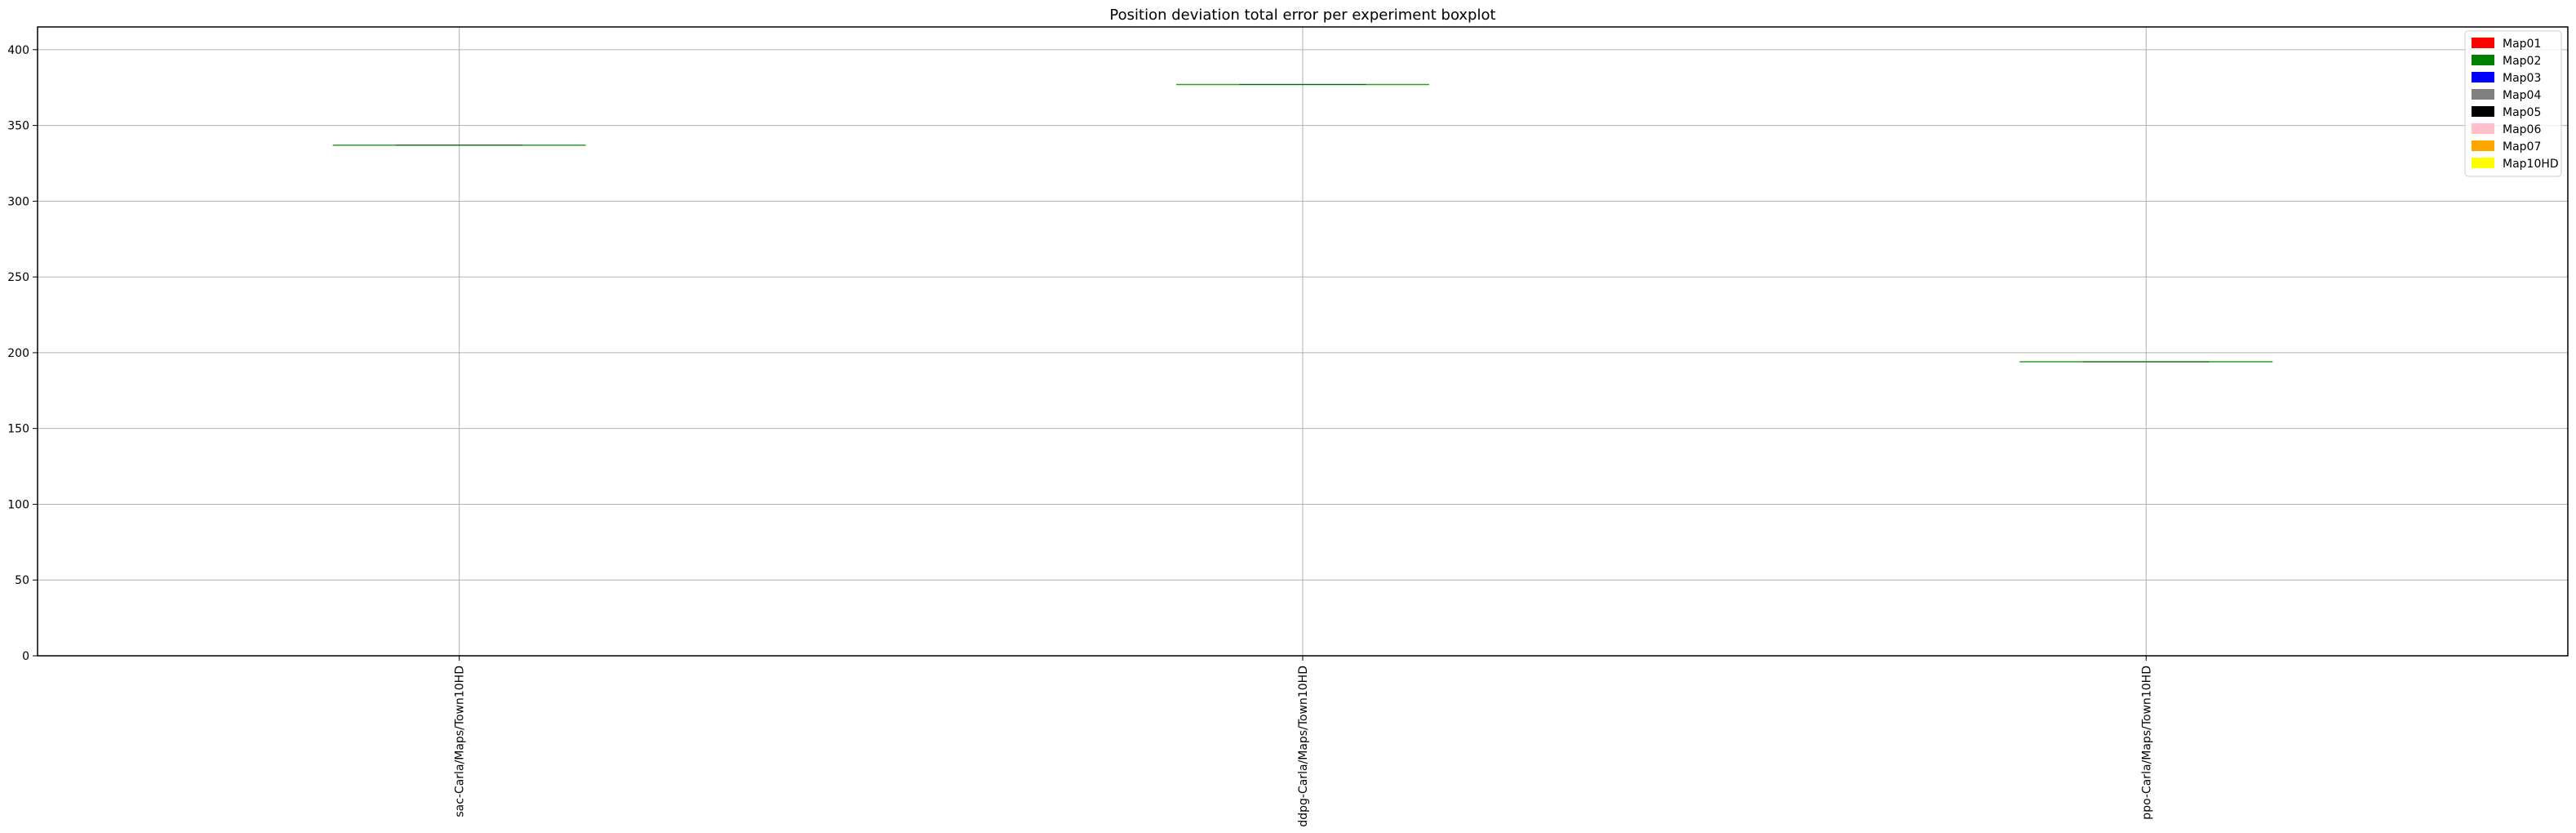  I want to click on x-tick-label: sac-Carla/Maps/Town10HD, so click(460, 741).